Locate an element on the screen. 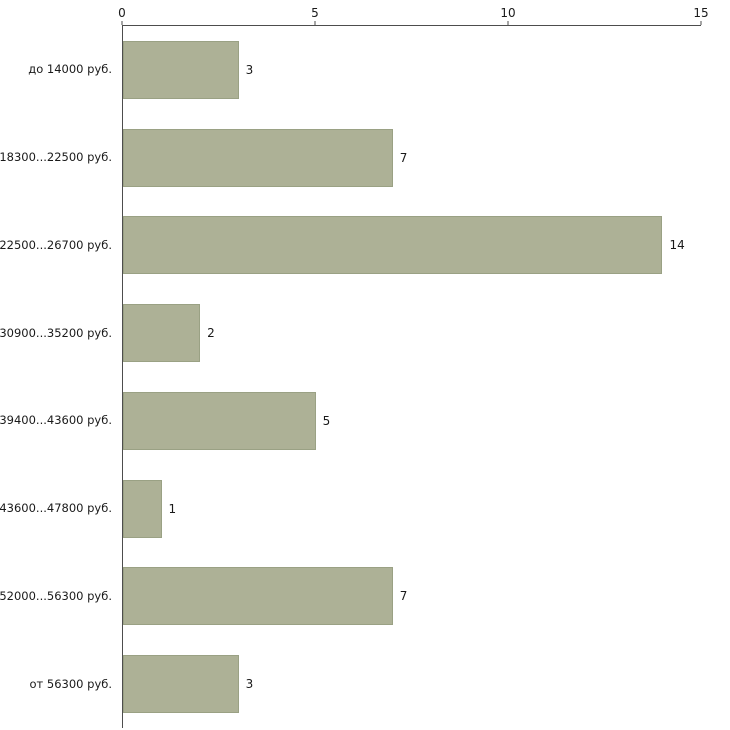  x-tick-label: 10 is located at coordinates (508, 13).